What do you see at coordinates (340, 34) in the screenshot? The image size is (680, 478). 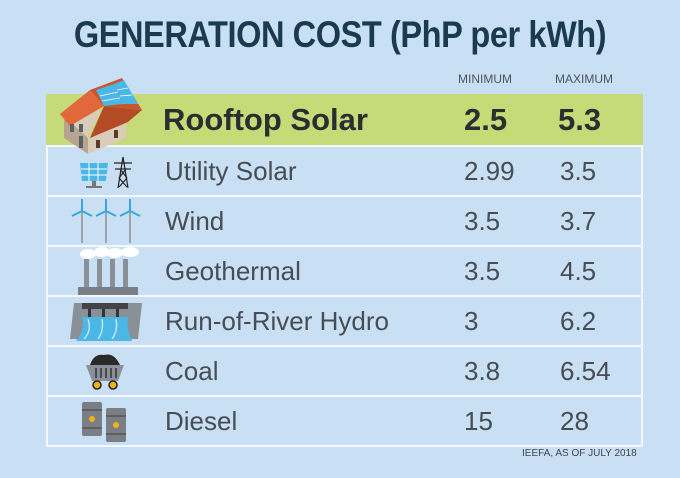 I see `page-title: GENERATION COST (PhP per kWh)` at bounding box center [340, 34].